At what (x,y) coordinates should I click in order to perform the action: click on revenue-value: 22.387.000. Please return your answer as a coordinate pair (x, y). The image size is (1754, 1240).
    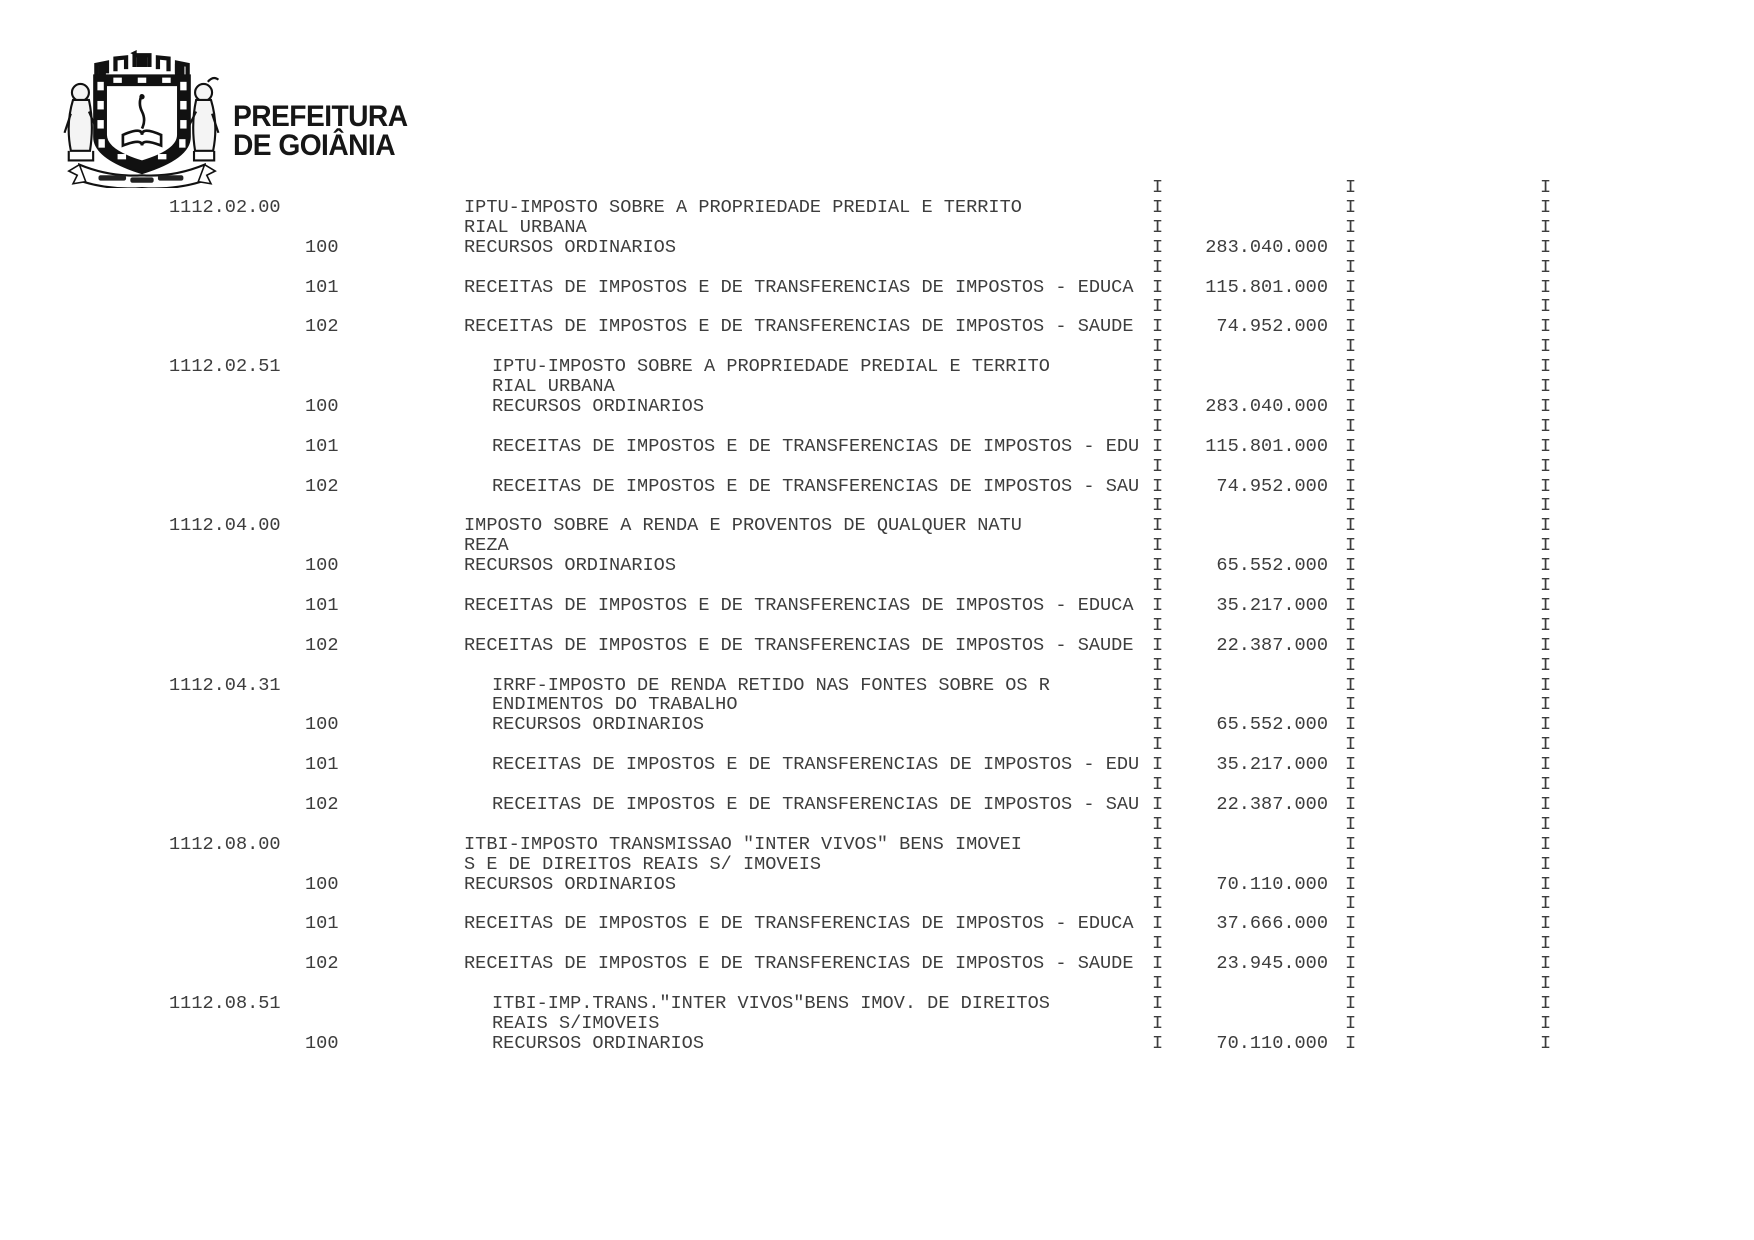
    Looking at the image, I should click on (1272, 645).